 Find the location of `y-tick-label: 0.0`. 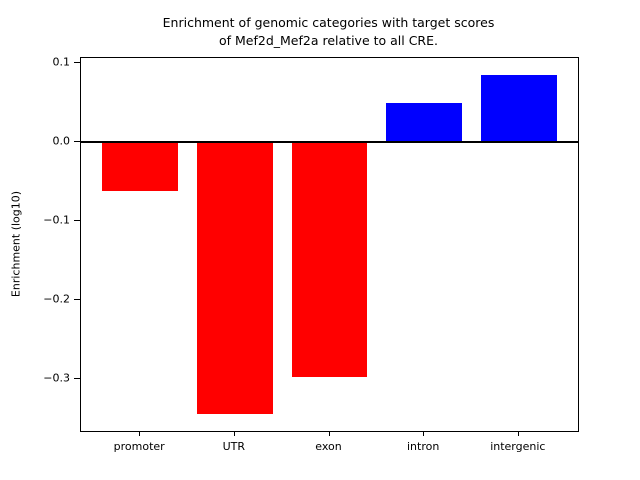

y-tick-label: 0.0 is located at coordinates (61, 141).